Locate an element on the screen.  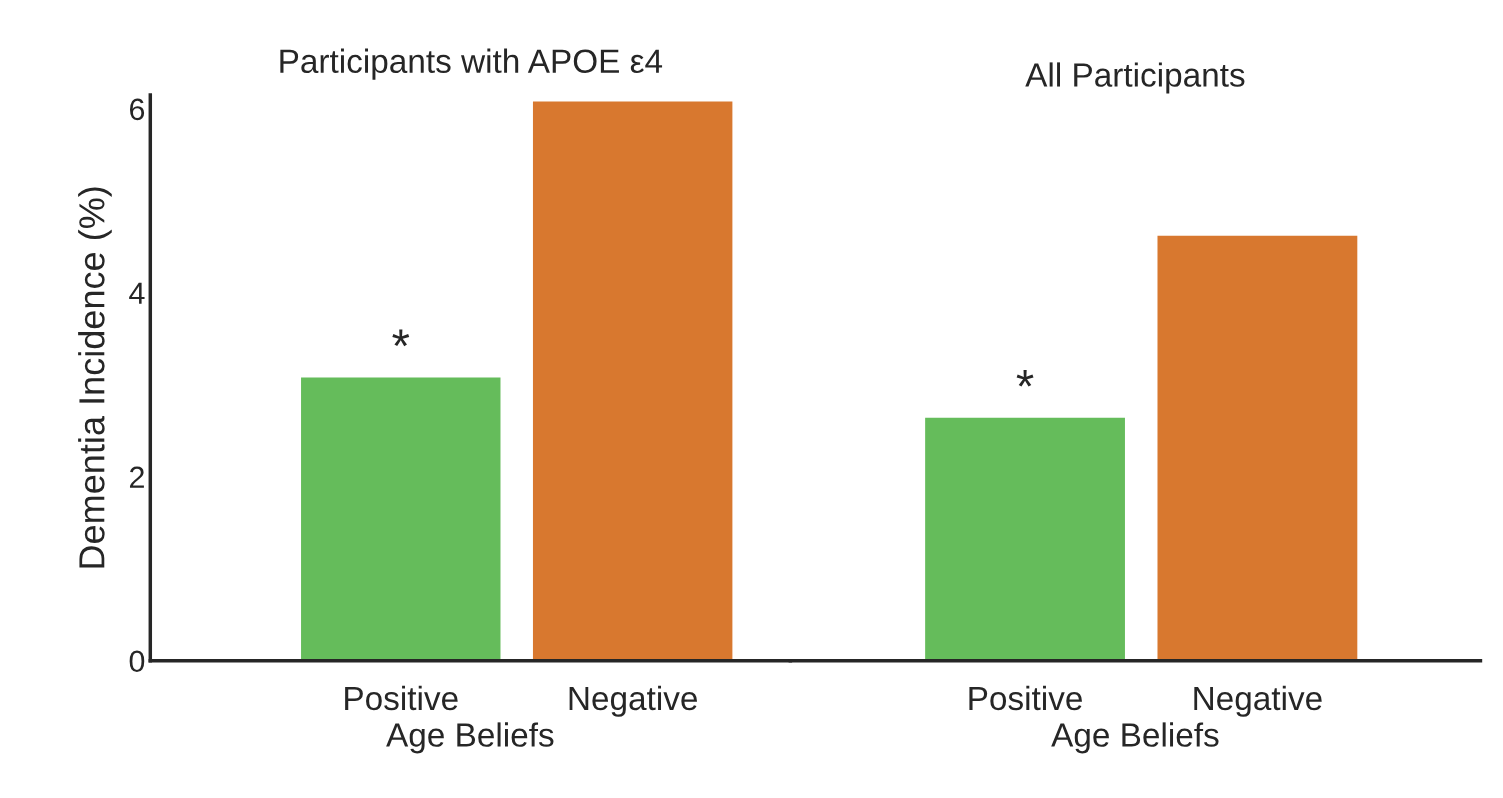
y-tick-label: 2 is located at coordinates (136, 477).